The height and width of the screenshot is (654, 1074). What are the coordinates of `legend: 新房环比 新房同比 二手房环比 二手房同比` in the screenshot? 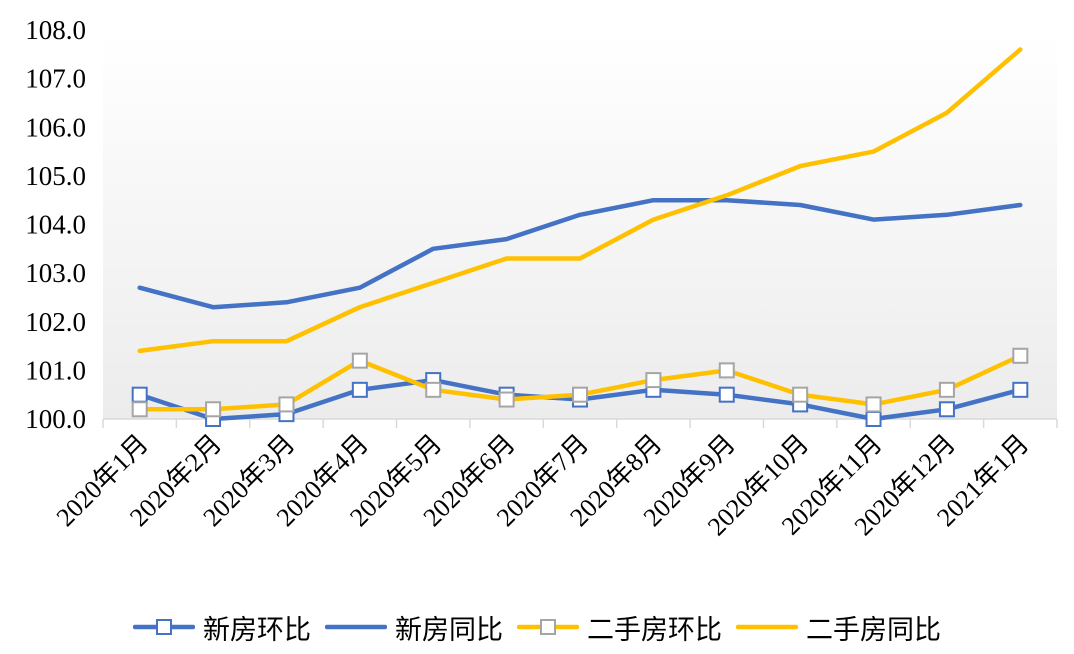 It's located at (537, 627).